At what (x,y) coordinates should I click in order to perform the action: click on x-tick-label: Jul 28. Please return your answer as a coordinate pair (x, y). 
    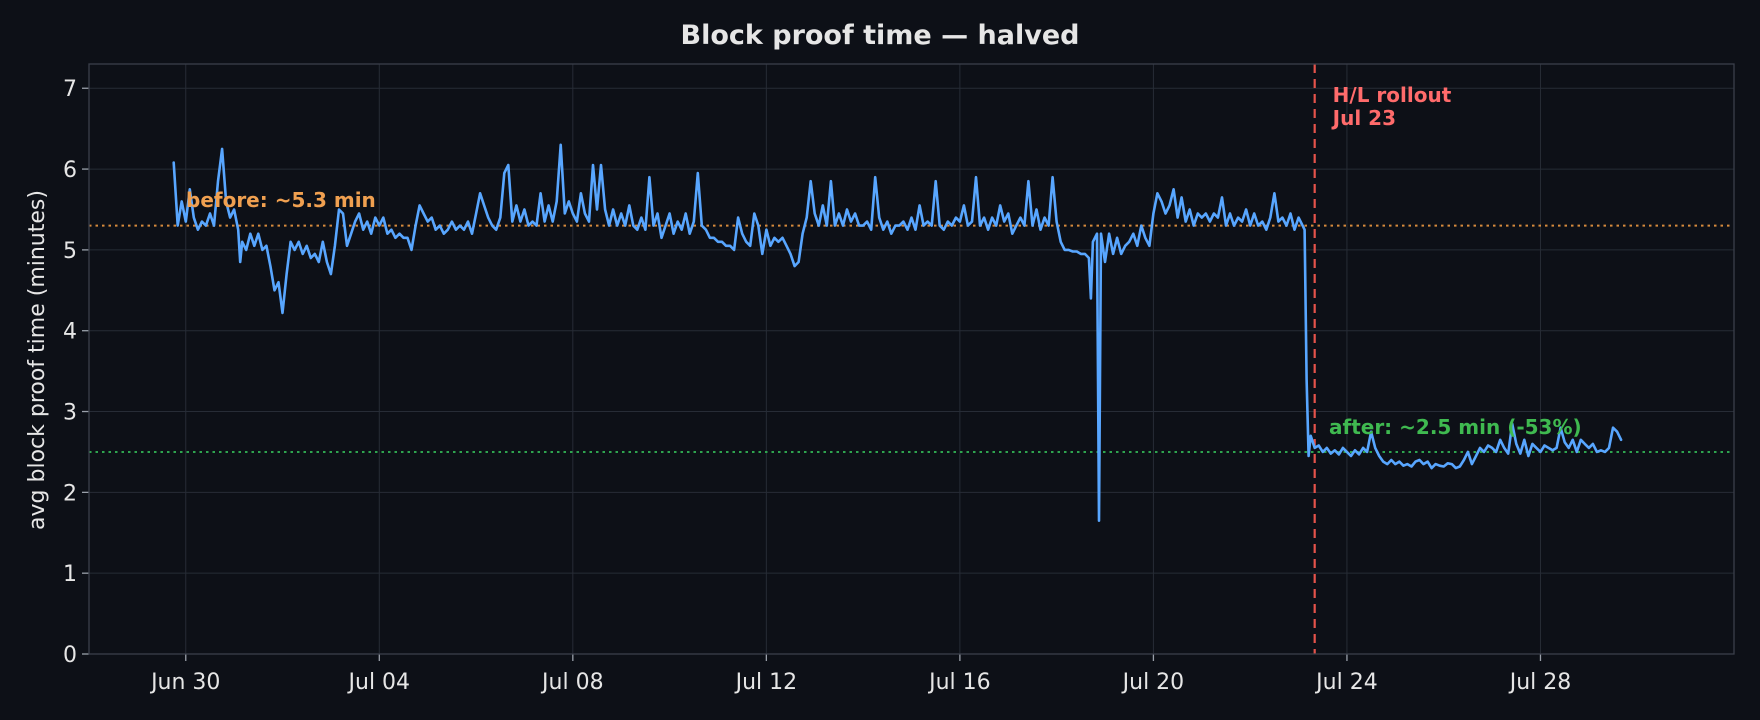
    Looking at the image, I should click on (1540, 682).